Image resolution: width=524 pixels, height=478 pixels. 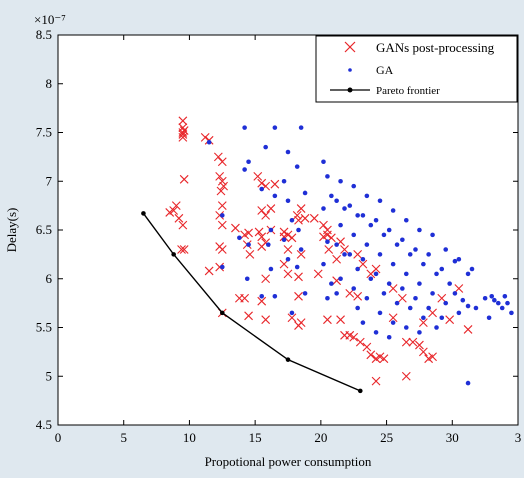 What do you see at coordinates (255, 437) in the screenshot?
I see `x-tick-label: 15` at bounding box center [255, 437].